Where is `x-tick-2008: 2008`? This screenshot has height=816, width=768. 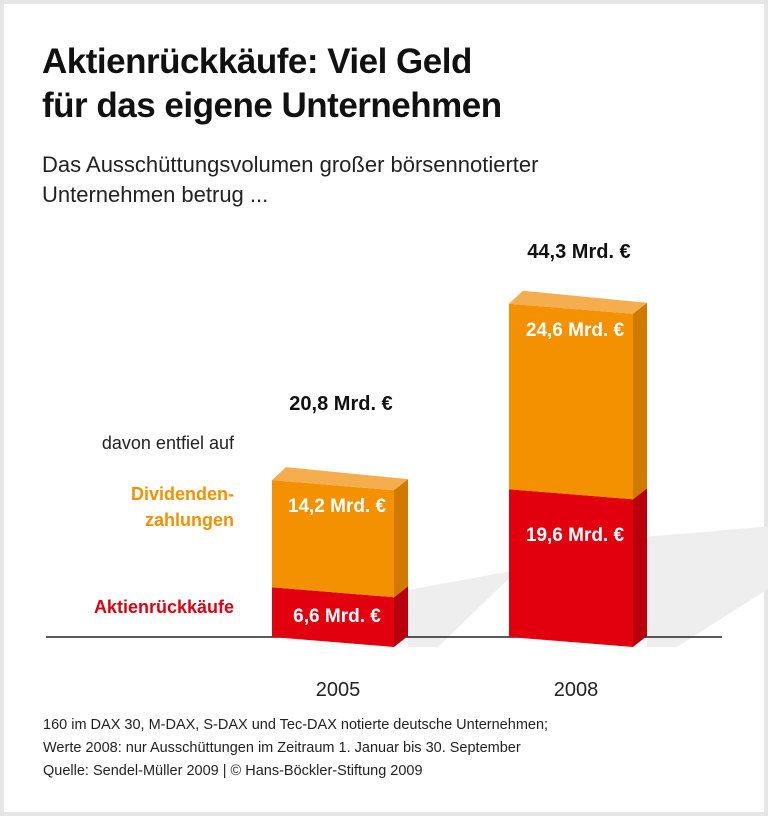 x-tick-2008: 2008 is located at coordinates (576, 690).